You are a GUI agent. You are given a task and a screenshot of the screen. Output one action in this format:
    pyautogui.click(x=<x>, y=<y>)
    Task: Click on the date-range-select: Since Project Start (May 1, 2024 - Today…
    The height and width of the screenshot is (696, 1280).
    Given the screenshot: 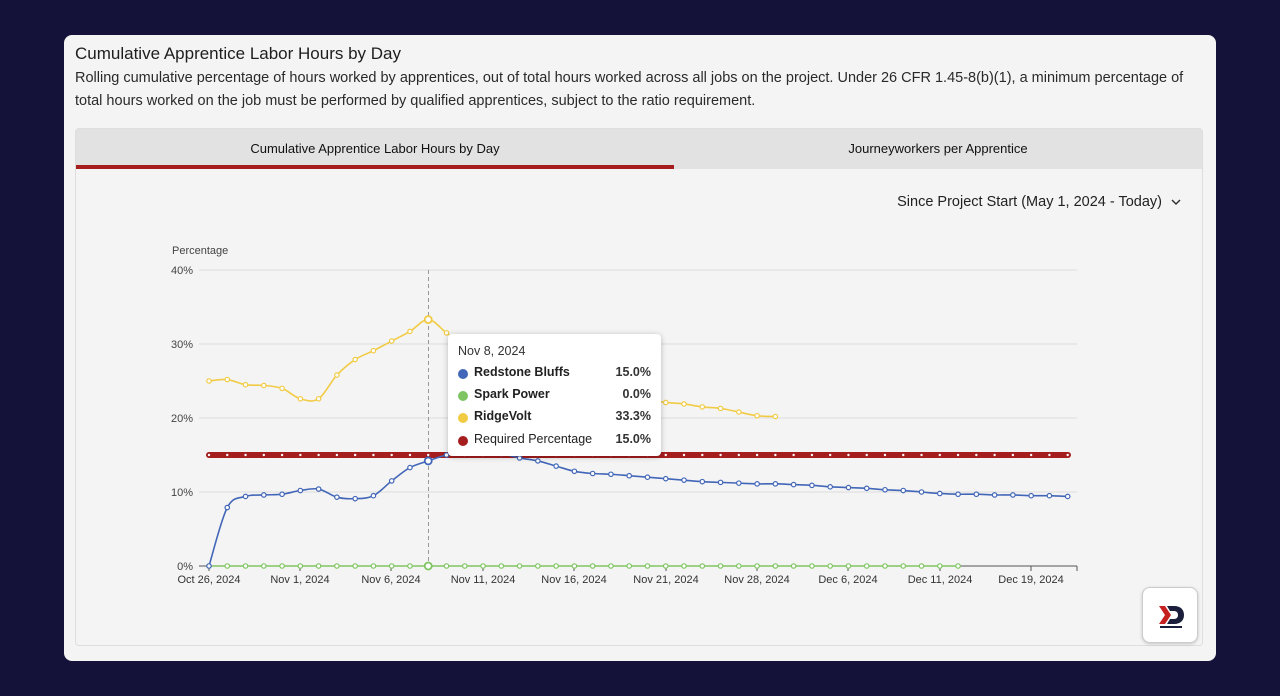 What is the action you would take?
    pyautogui.click(x=1039, y=202)
    